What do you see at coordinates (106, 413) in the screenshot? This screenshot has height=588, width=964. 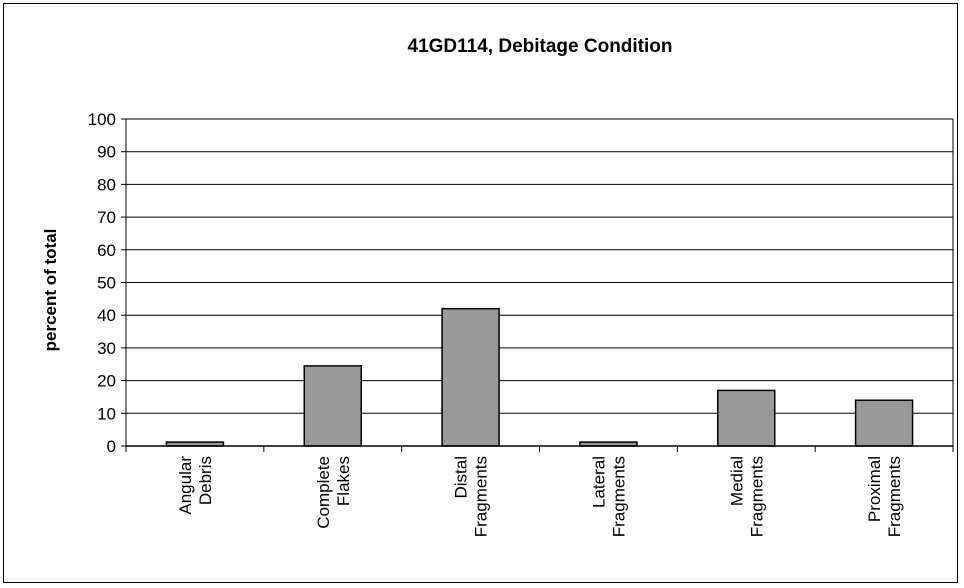 I see `y-tick-label: 10` at bounding box center [106, 413].